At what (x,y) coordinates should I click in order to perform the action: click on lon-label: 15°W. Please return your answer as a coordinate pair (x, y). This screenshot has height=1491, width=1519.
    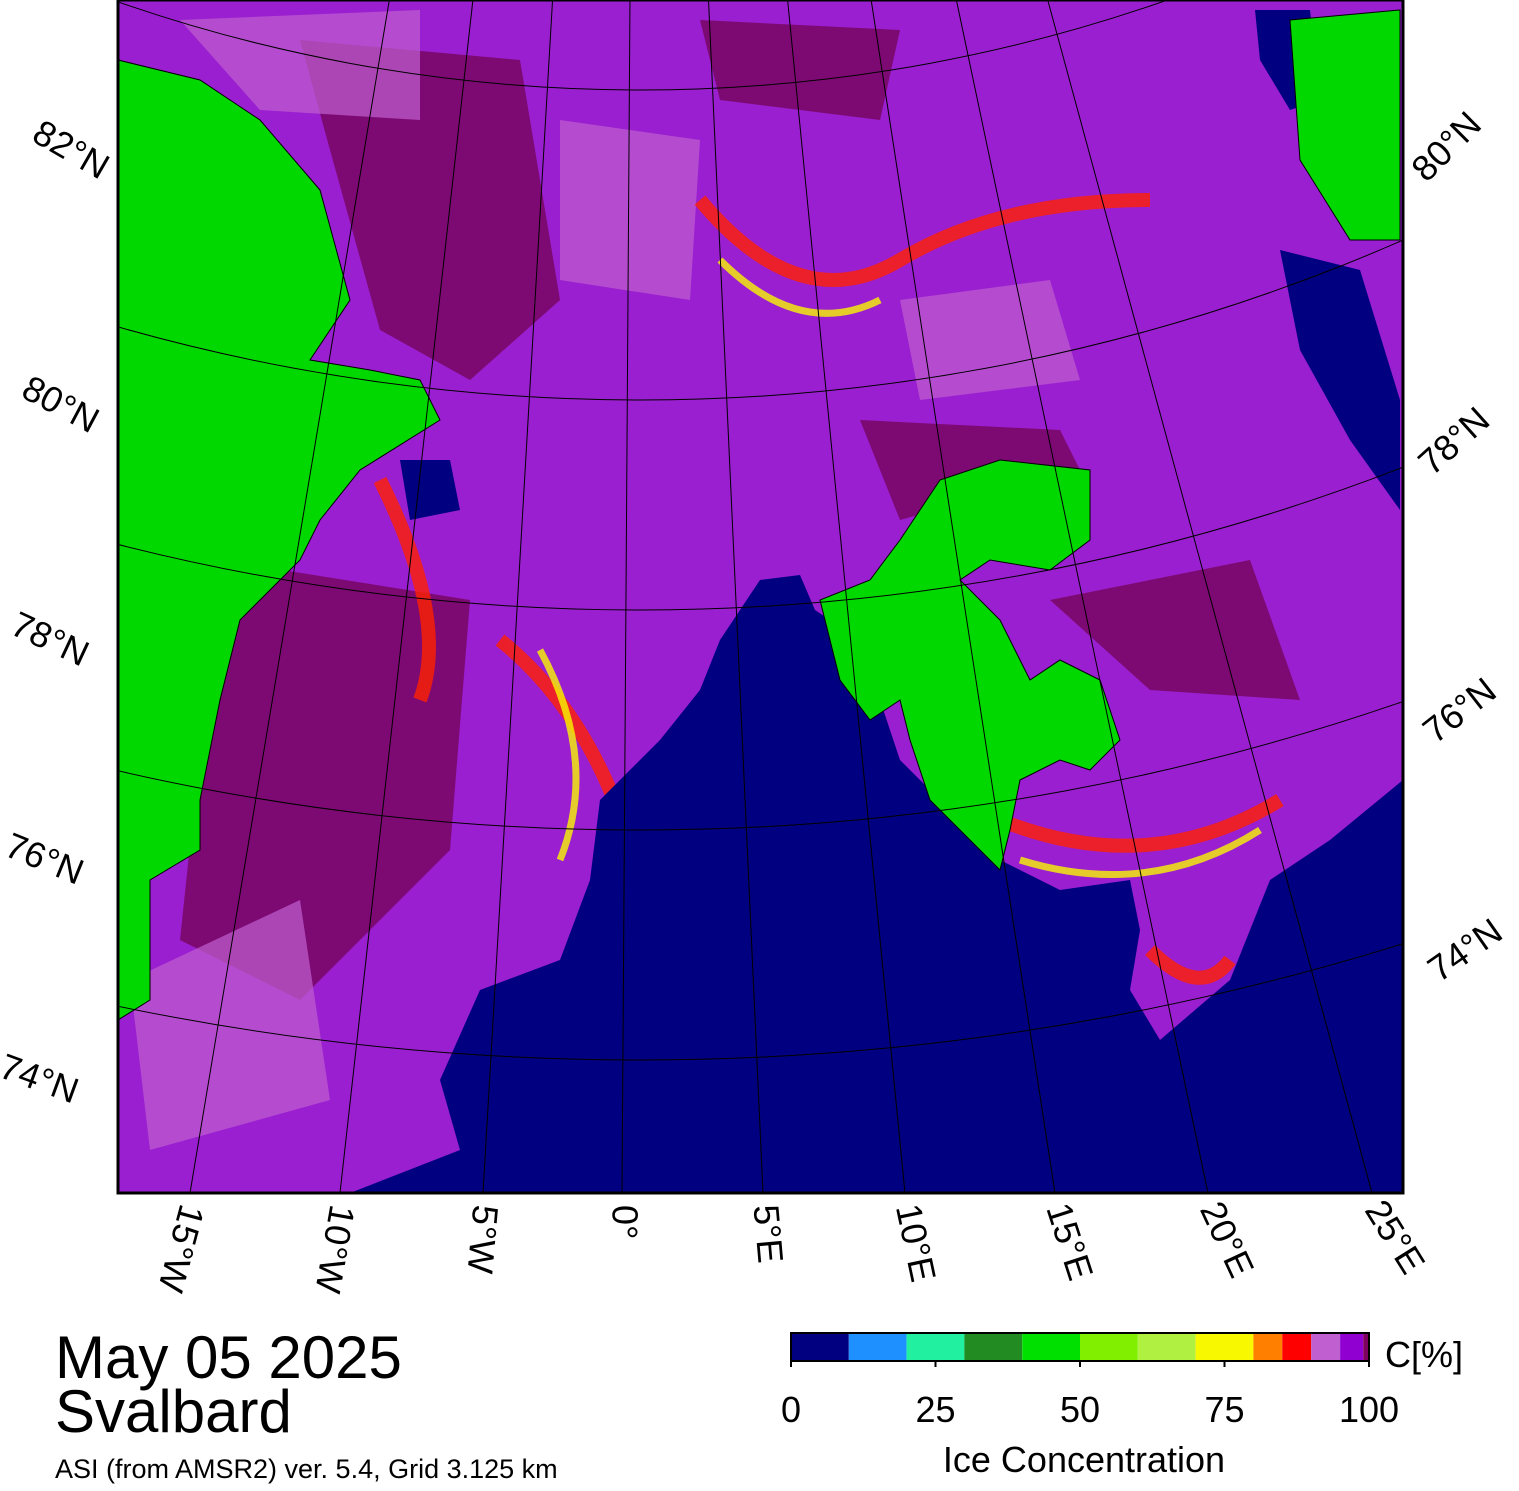
    Looking at the image, I should click on (181, 1248).